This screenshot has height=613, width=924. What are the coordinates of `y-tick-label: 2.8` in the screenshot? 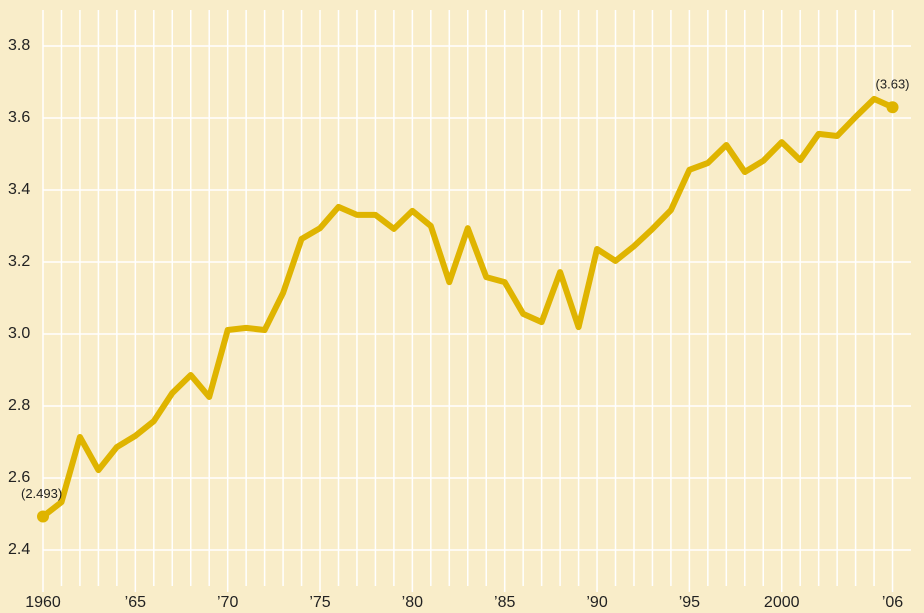 It's located at (19, 405).